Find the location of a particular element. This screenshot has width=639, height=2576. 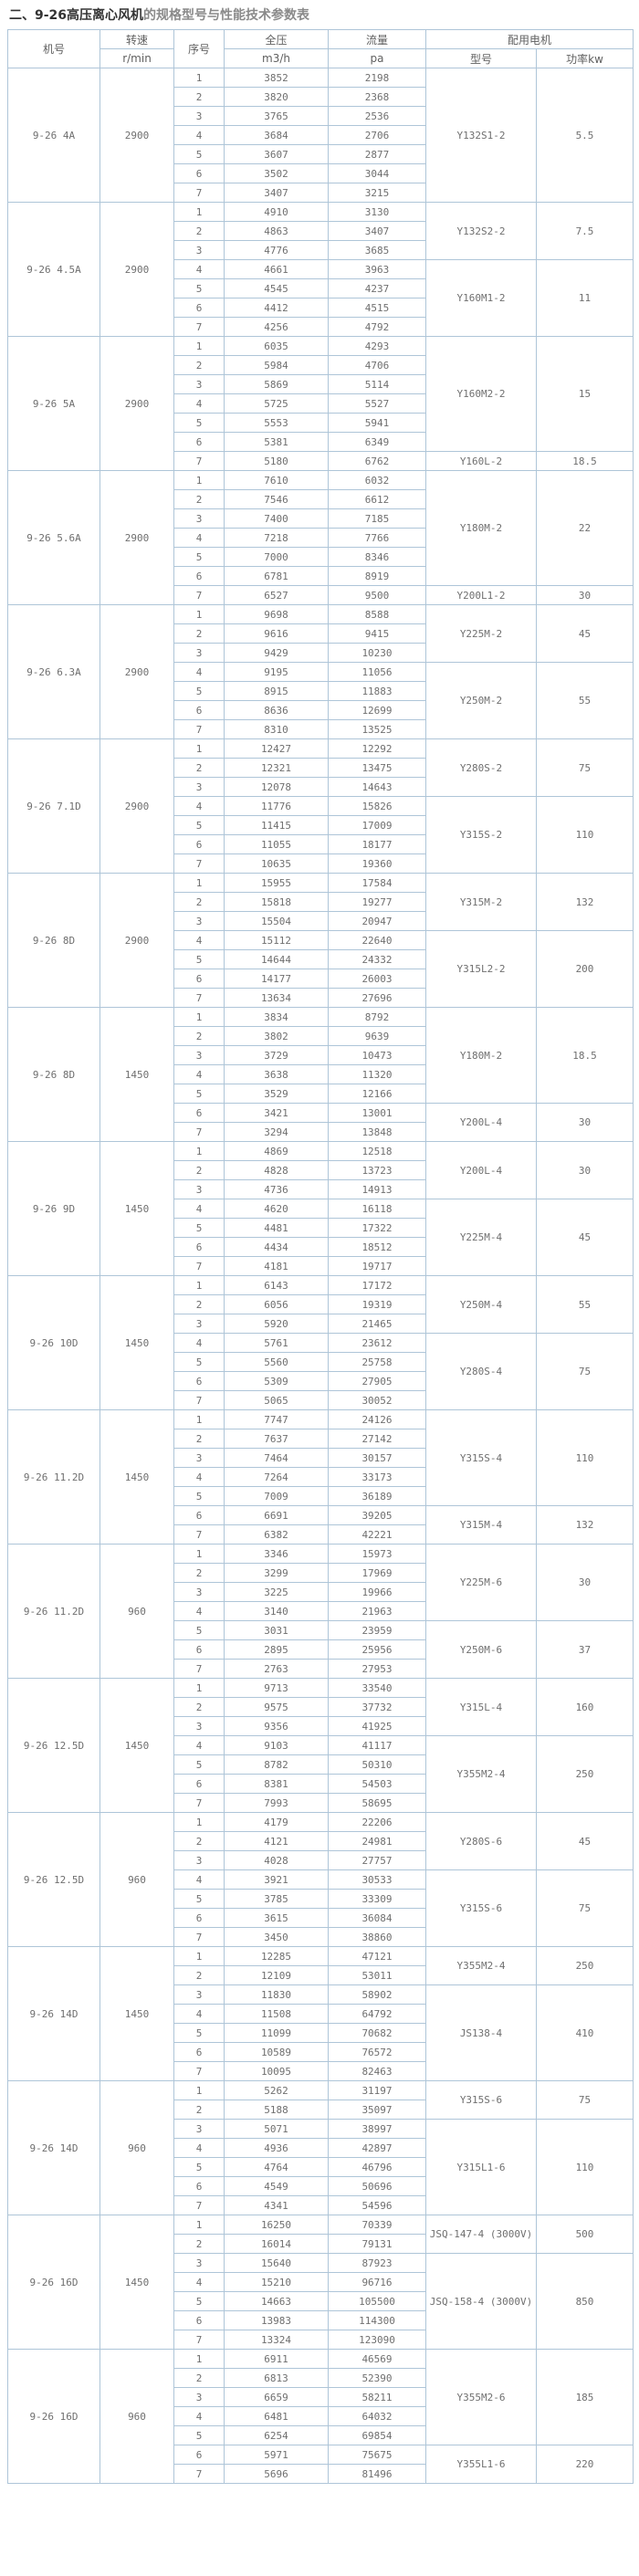

flow-cell: 96716 is located at coordinates (377, 2282).